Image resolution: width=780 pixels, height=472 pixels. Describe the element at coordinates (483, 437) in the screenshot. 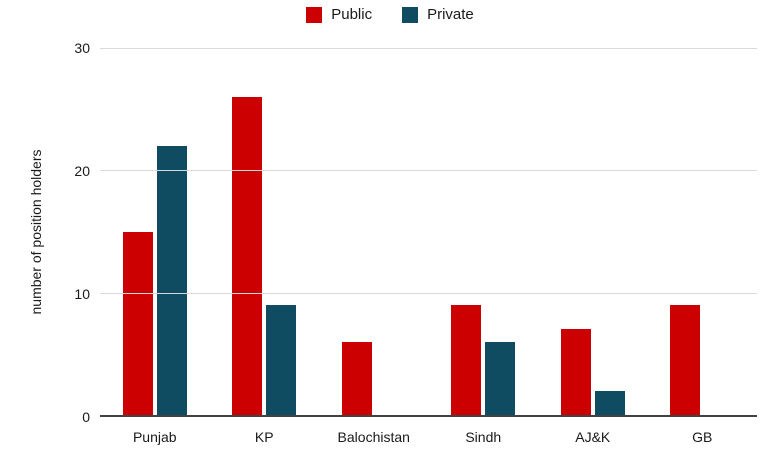

I see `x-axis-label-sindh: Sindh` at that location.